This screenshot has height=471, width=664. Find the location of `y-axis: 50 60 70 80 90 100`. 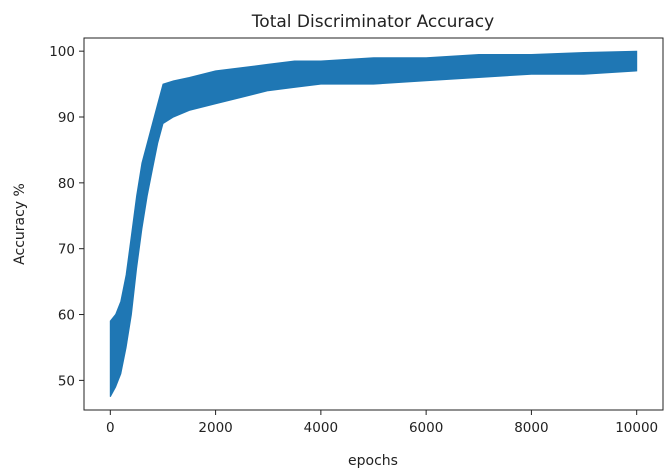

y-axis: 50 60 70 80 90 100 is located at coordinates (66, 216).